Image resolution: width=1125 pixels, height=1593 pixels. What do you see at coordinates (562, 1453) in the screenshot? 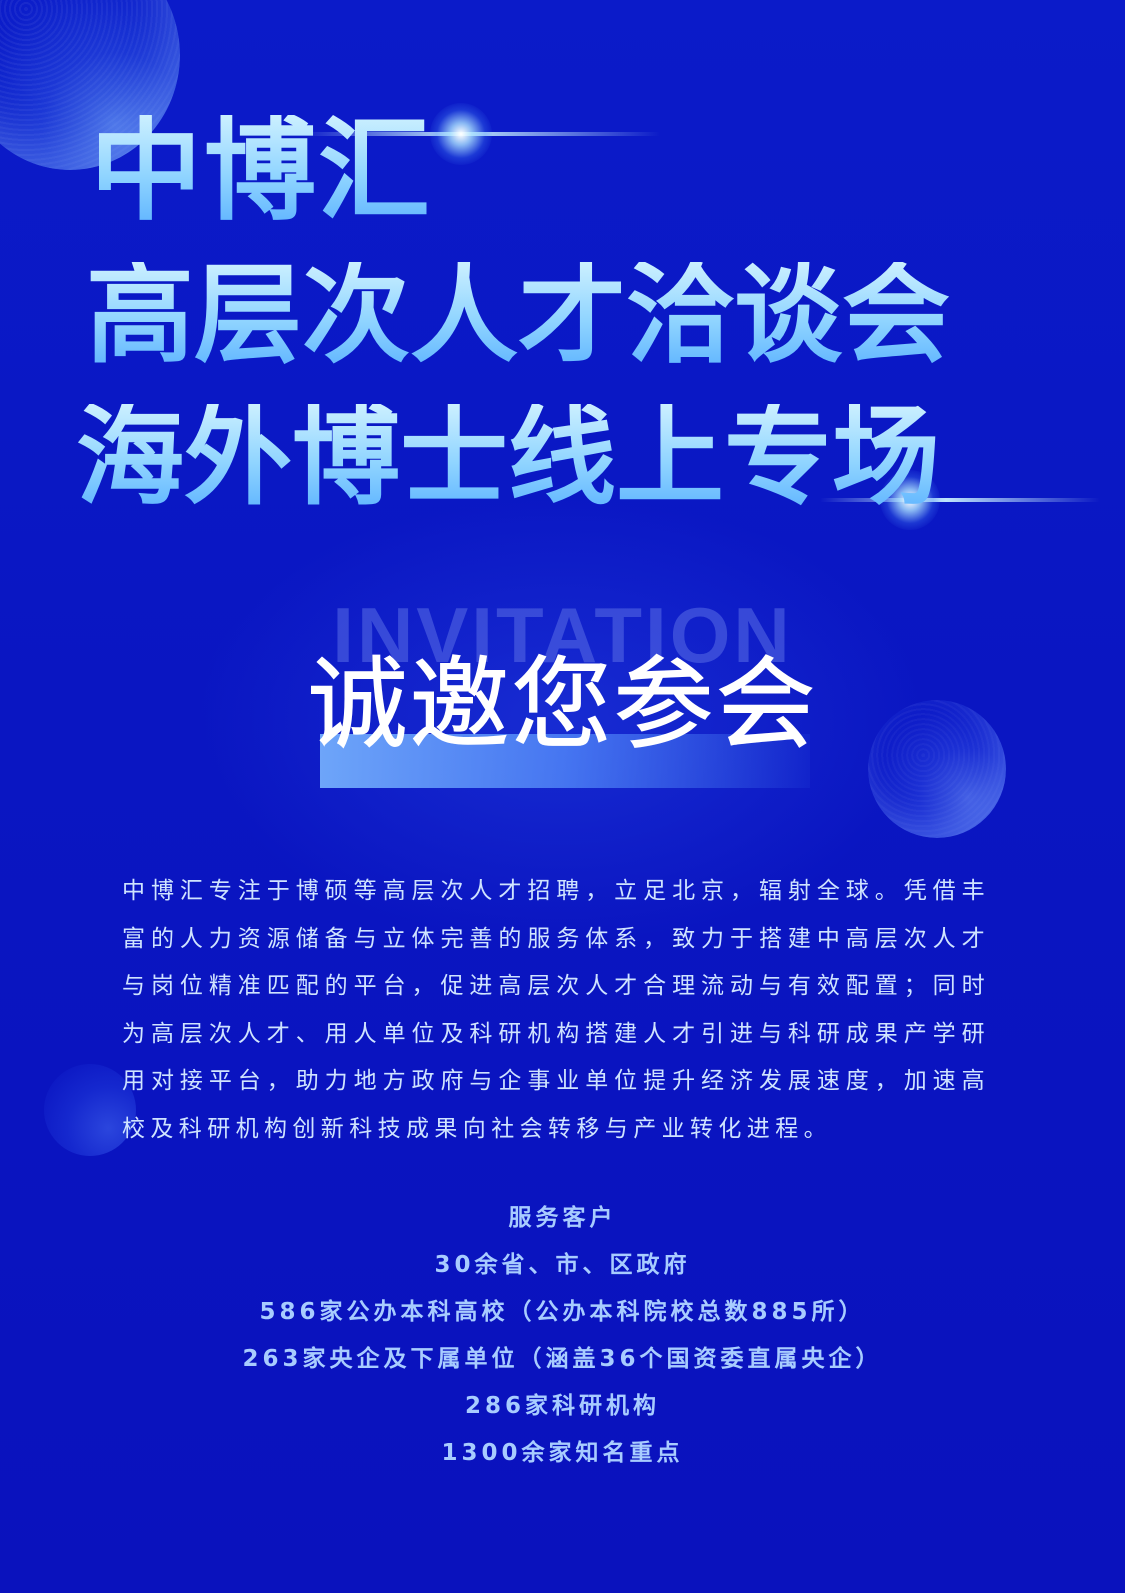
I see `services-item: 1300余家知名重点` at bounding box center [562, 1453].